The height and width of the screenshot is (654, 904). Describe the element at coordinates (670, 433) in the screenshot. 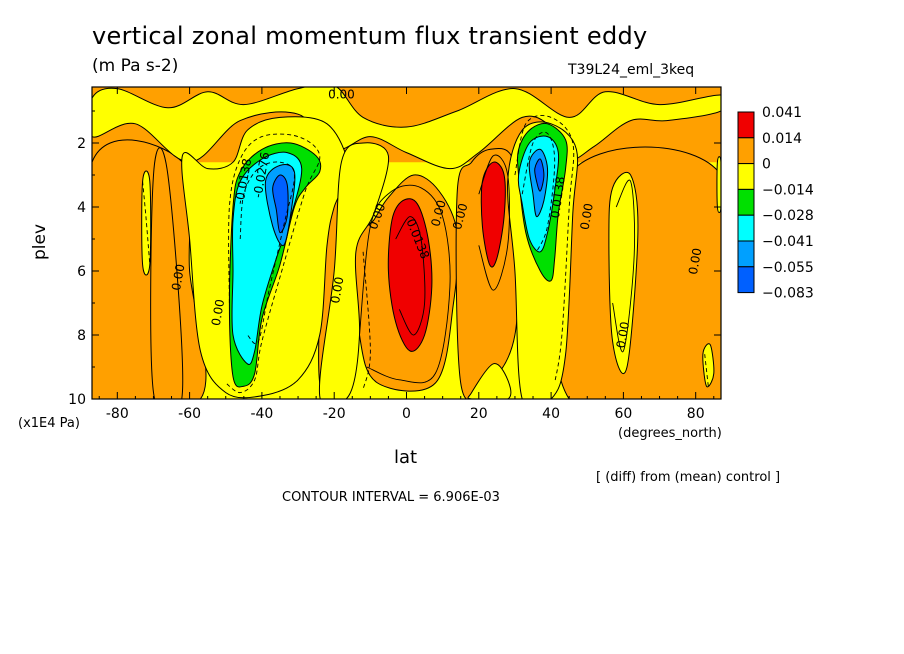

I see `x-axis-unit: (degrees_north)` at that location.